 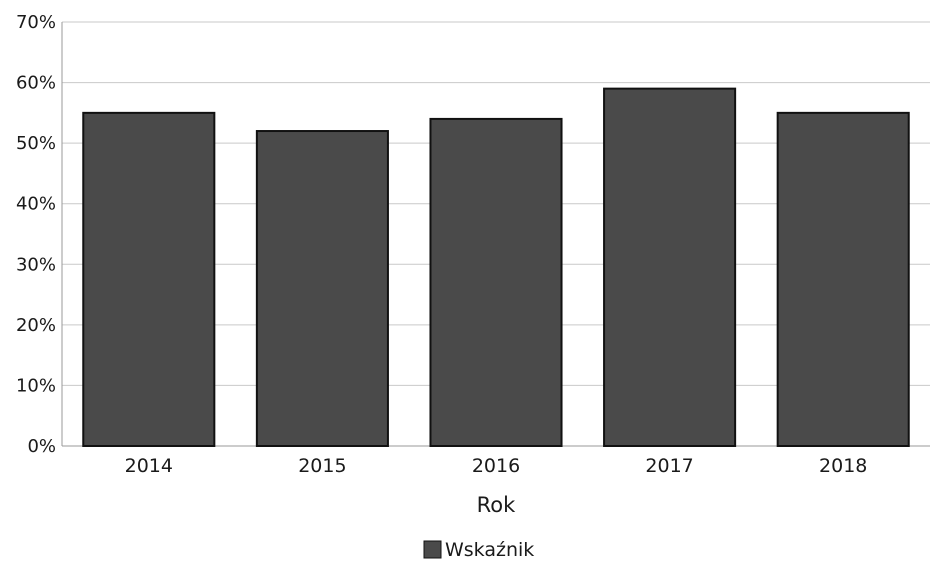 I want to click on bar-2016, so click(x=496, y=282).